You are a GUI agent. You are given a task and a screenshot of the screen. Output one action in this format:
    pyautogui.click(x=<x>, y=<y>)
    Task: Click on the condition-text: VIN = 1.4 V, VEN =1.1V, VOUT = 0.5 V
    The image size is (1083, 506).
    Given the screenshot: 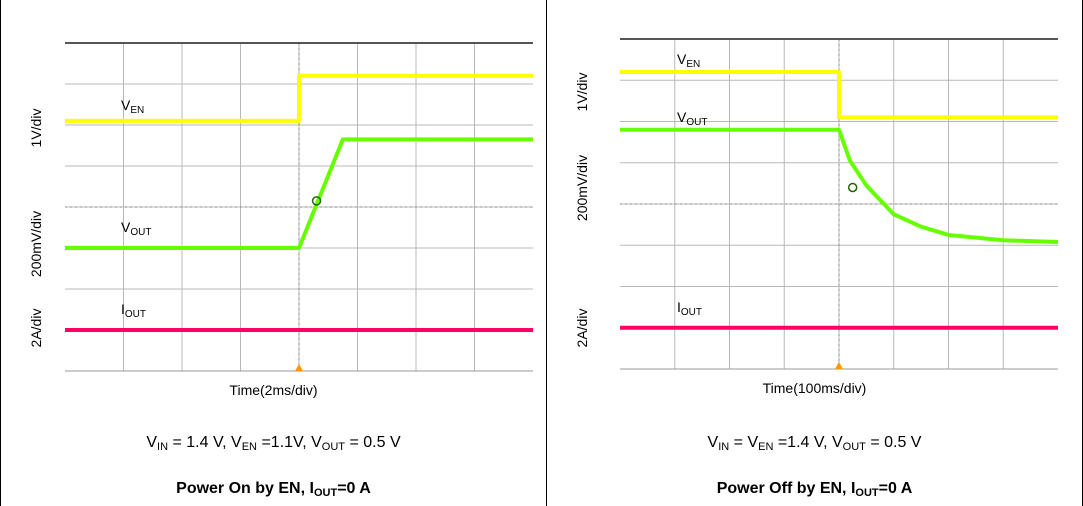 What is the action you would take?
    pyautogui.click(x=273, y=443)
    